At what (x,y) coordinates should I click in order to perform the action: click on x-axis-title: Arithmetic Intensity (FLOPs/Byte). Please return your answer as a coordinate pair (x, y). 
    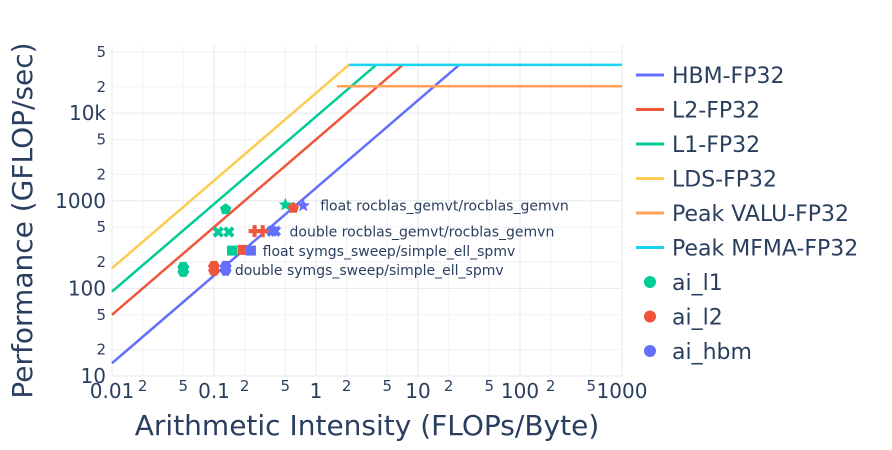
    Looking at the image, I should click on (367, 425).